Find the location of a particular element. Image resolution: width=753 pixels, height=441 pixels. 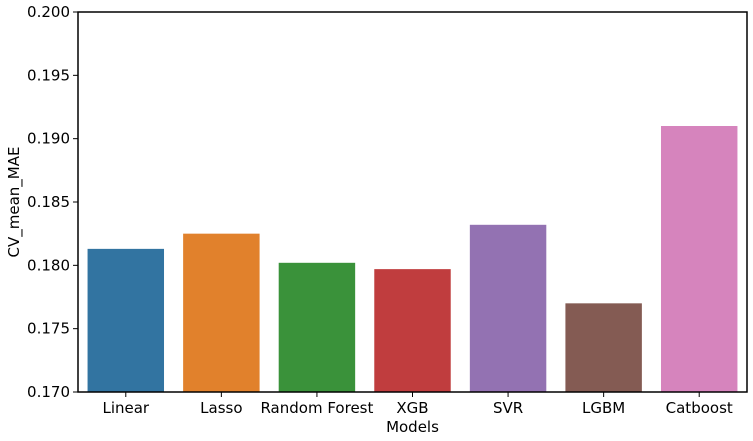

x-axis-label: Models is located at coordinates (412, 427).